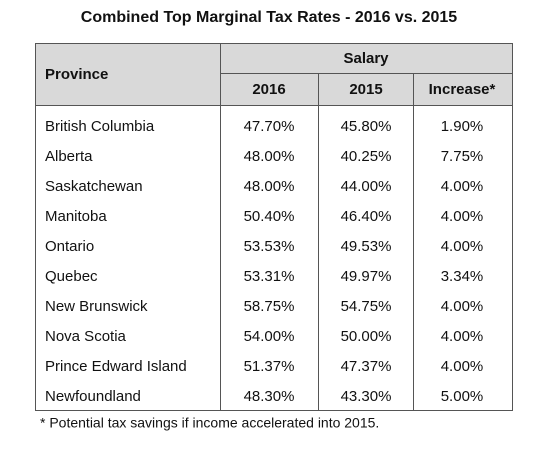 The width and height of the screenshot is (539, 457). Describe the element at coordinates (366, 246) in the screenshot. I see `rate-cell: 49.53%` at that location.